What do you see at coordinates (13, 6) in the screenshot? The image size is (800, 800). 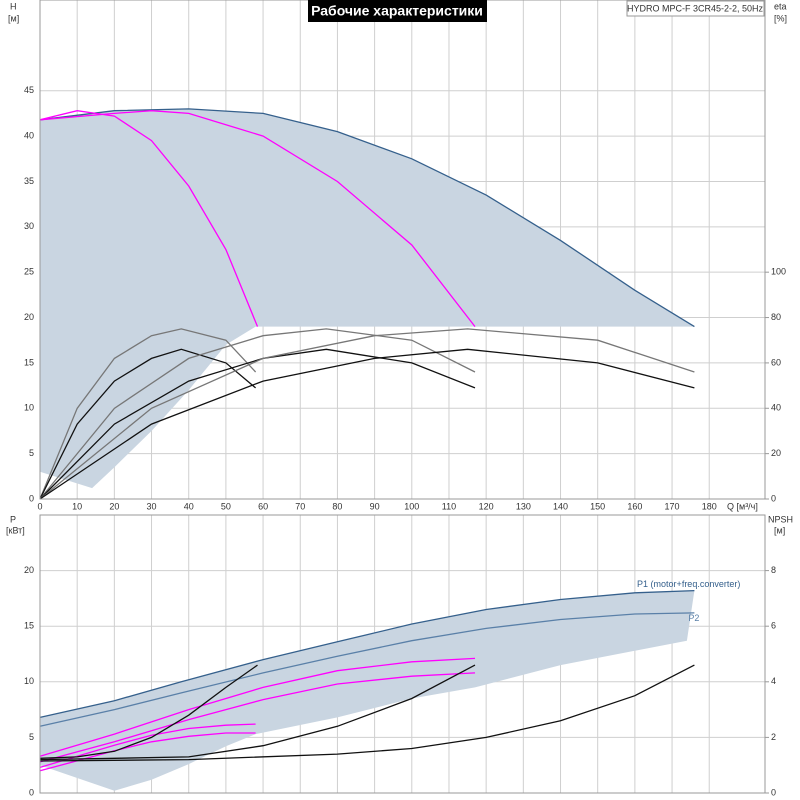 I see `y-label: H` at bounding box center [13, 6].